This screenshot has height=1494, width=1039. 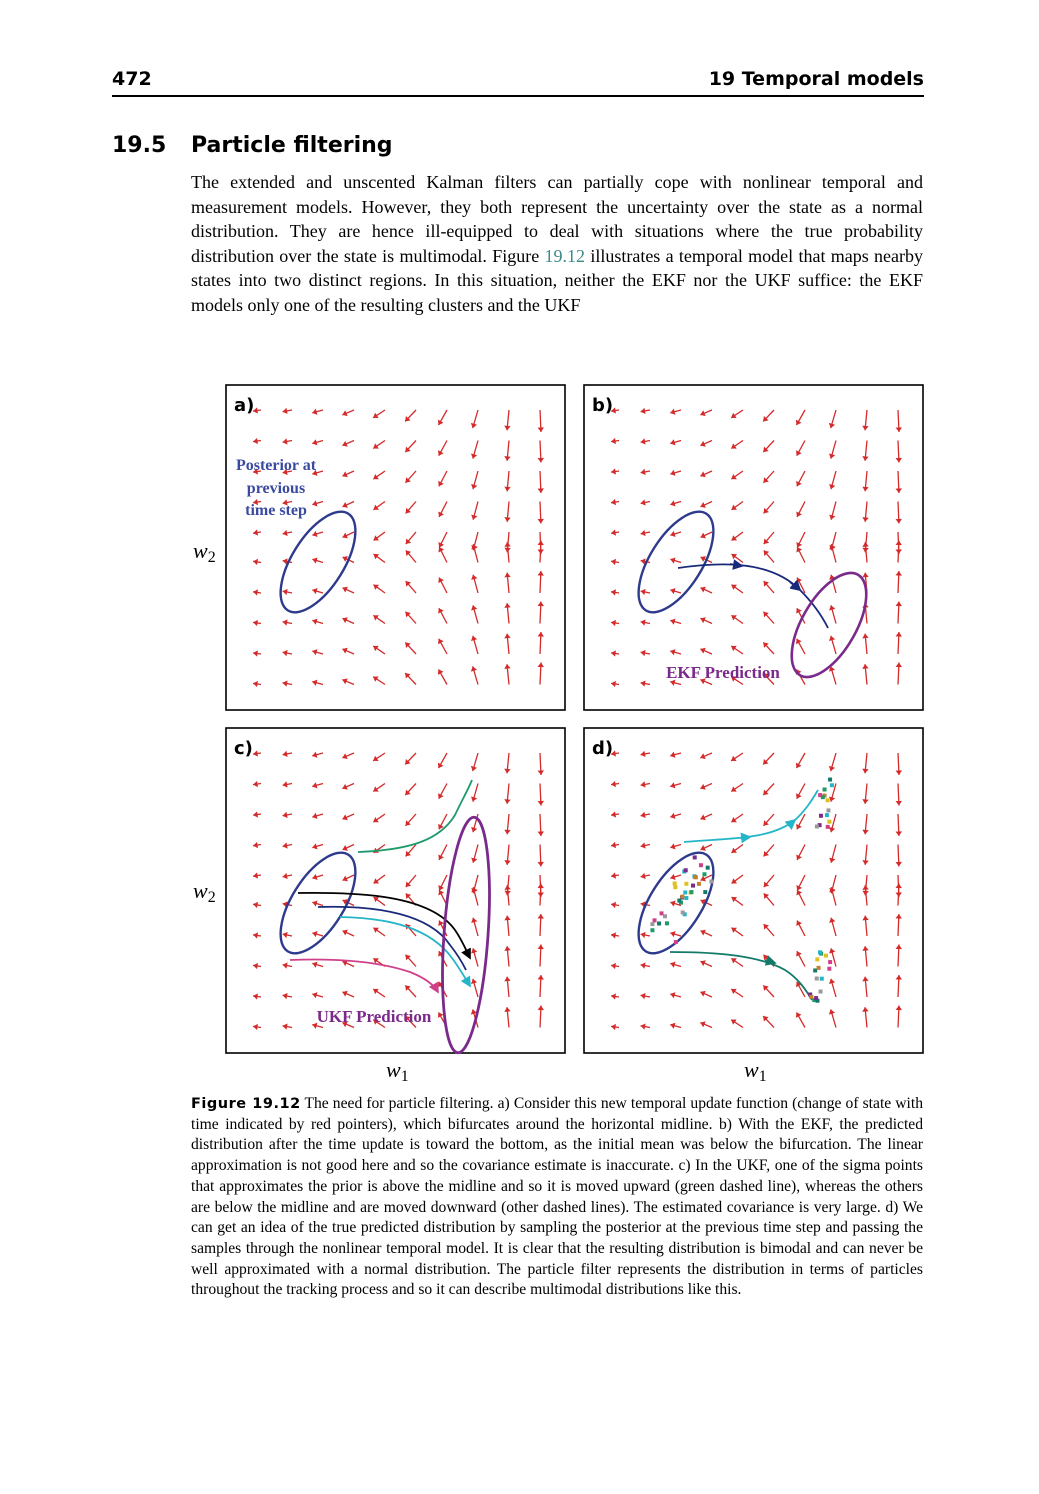 What do you see at coordinates (736, 564) in the screenshot?
I see `ekf-path-arrowhead` at bounding box center [736, 564].